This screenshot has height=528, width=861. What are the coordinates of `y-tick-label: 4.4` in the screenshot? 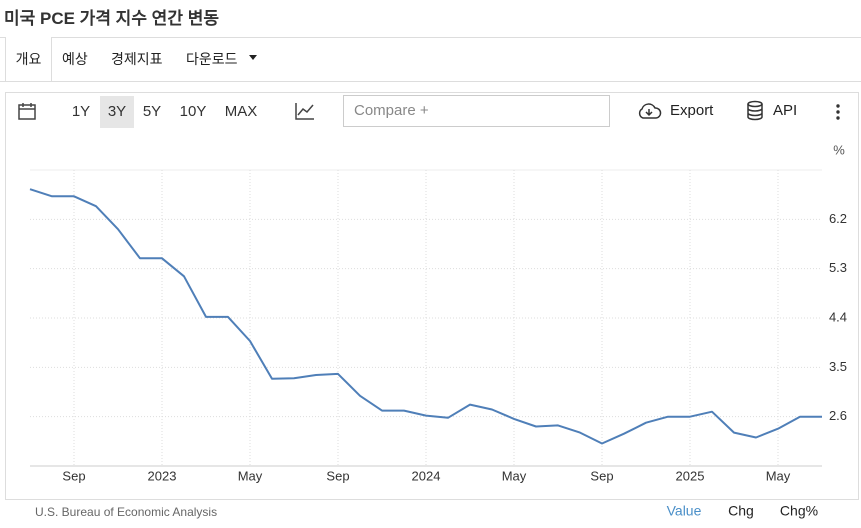 It's located at (838, 316).